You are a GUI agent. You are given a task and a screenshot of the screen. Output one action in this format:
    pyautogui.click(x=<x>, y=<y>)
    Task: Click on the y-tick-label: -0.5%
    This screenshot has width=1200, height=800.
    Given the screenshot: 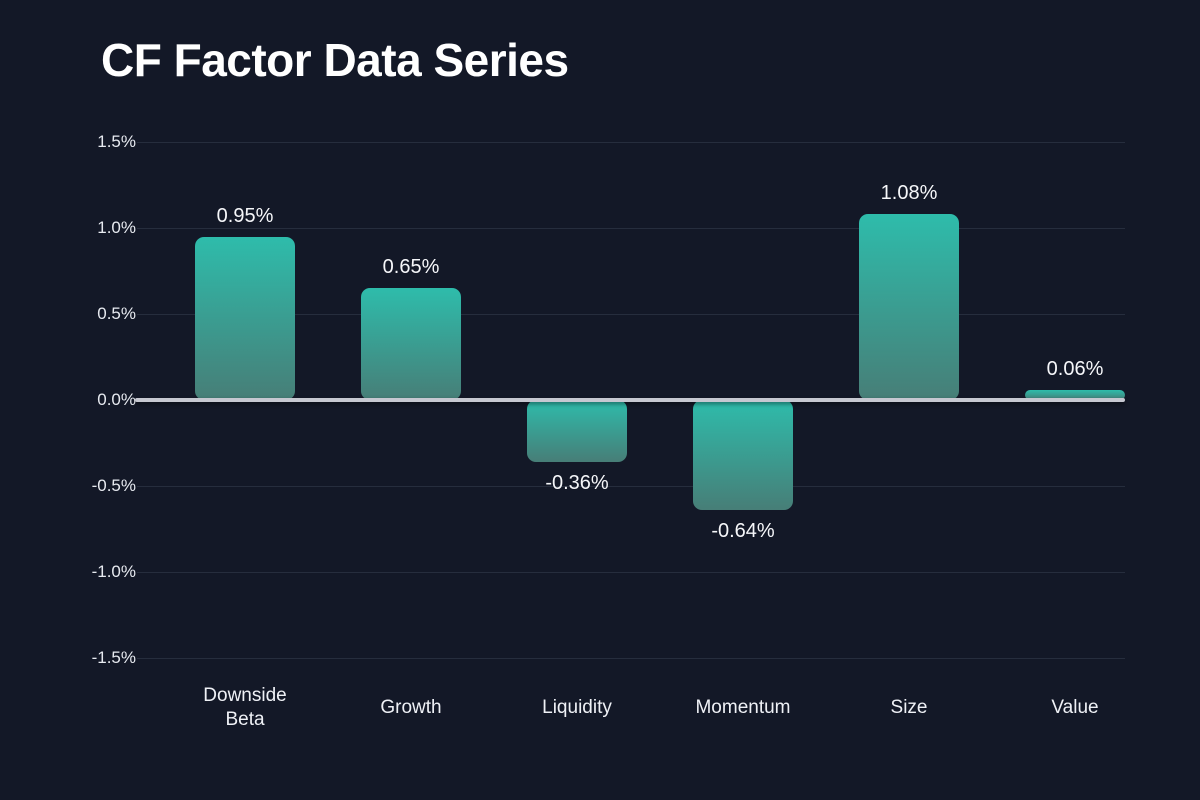 What is the action you would take?
    pyautogui.click(x=113, y=485)
    